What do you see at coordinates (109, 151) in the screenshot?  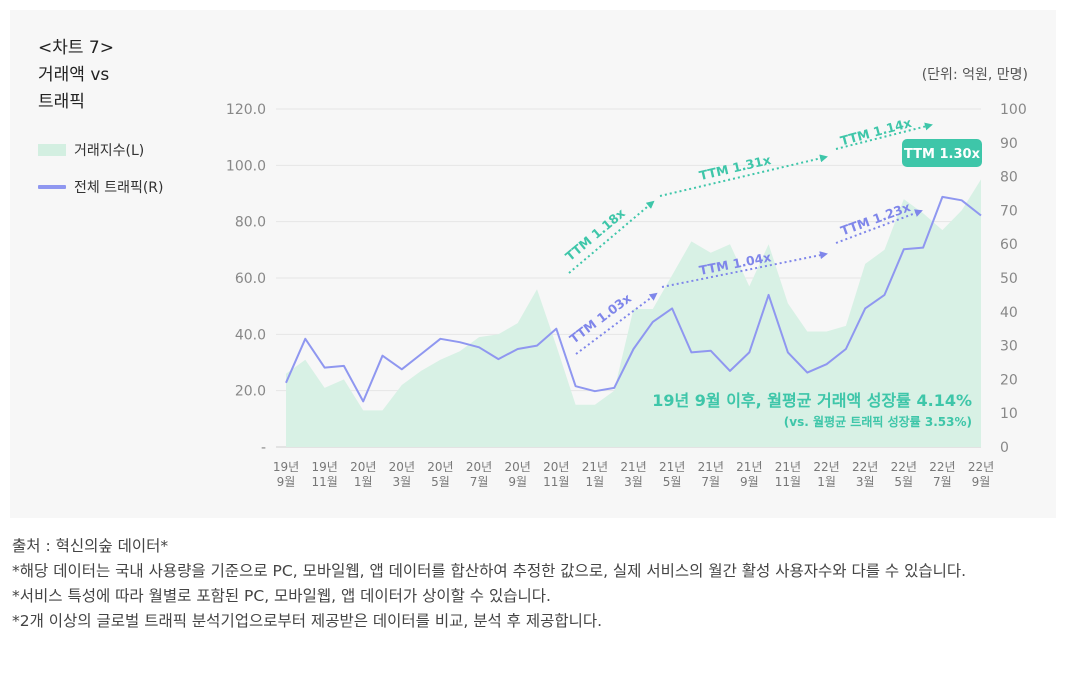 I see `legend-area-label: 거래지수(L)` at bounding box center [109, 151].